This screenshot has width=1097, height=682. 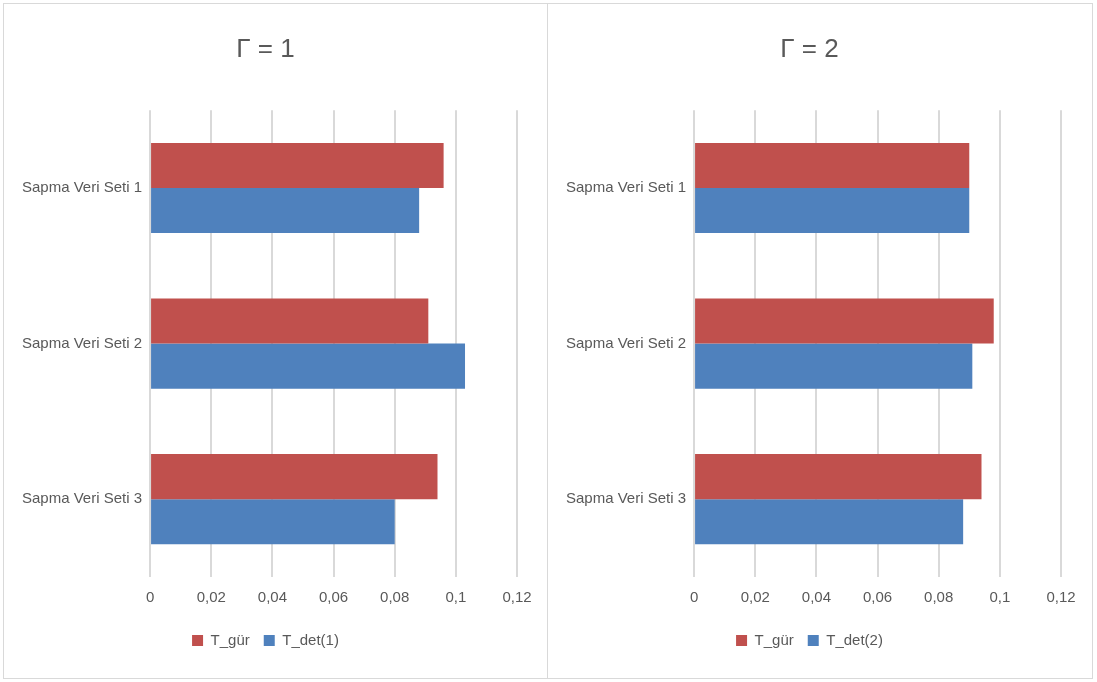 What do you see at coordinates (265, 47) in the screenshot?
I see `chart-title: Γ = 1` at bounding box center [265, 47].